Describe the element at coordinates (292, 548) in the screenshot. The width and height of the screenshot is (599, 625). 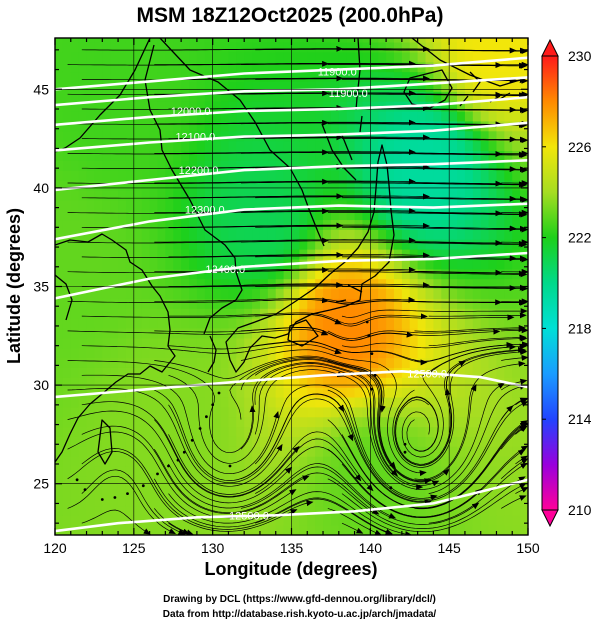
I see `x-tick-label: 135` at that location.